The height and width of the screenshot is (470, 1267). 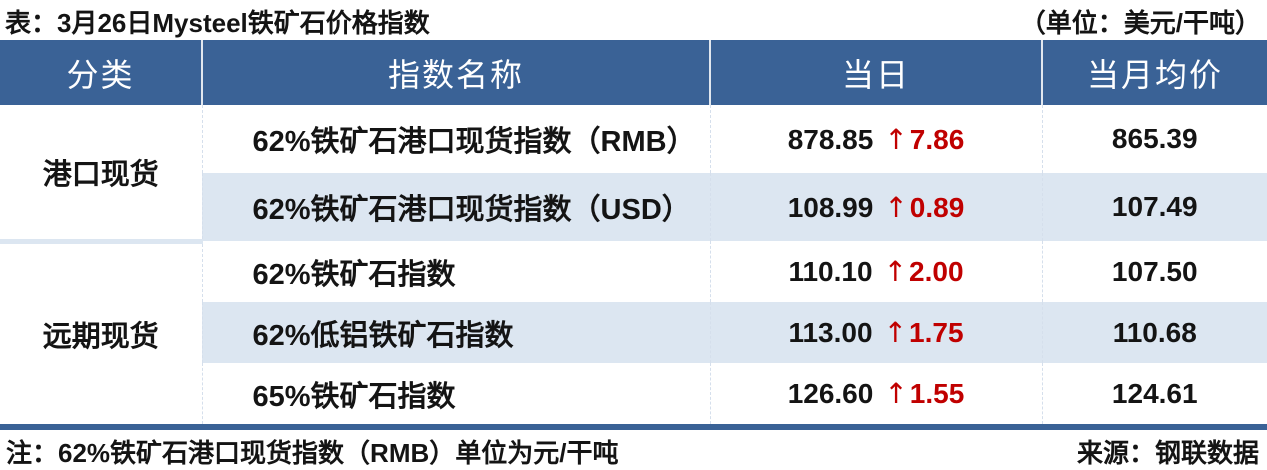 I want to click on daily-cell: 126.60 ↑1.55, so click(x=875, y=393).